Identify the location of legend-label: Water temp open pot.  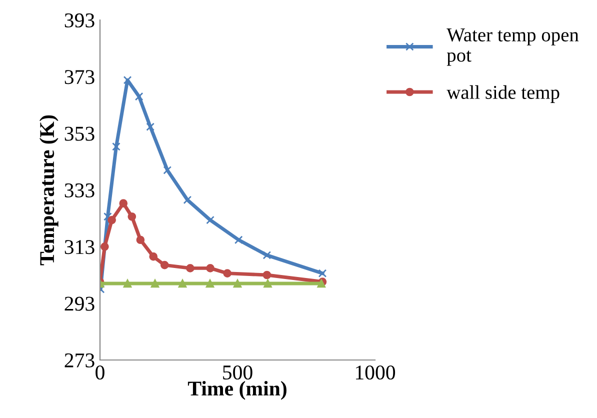
(512, 47).